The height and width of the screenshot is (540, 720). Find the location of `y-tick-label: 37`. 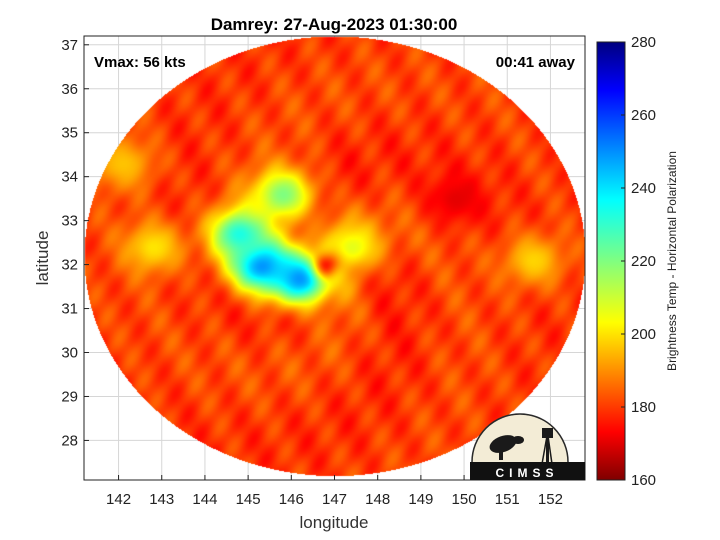

y-tick-label: 37 is located at coordinates (69, 45).